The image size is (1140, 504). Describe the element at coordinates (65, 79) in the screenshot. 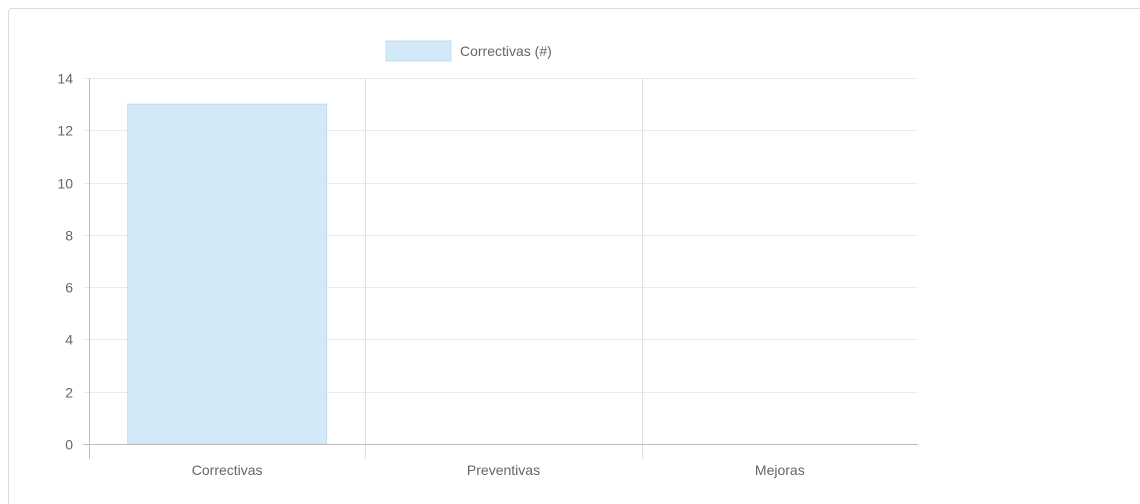

I see `y-tick-label: 14` at that location.